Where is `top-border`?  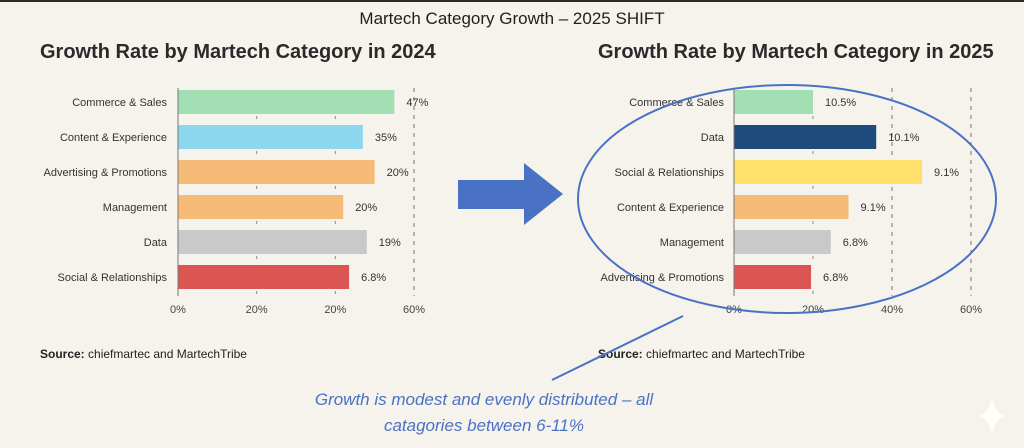
top-border is located at coordinates (512, 1).